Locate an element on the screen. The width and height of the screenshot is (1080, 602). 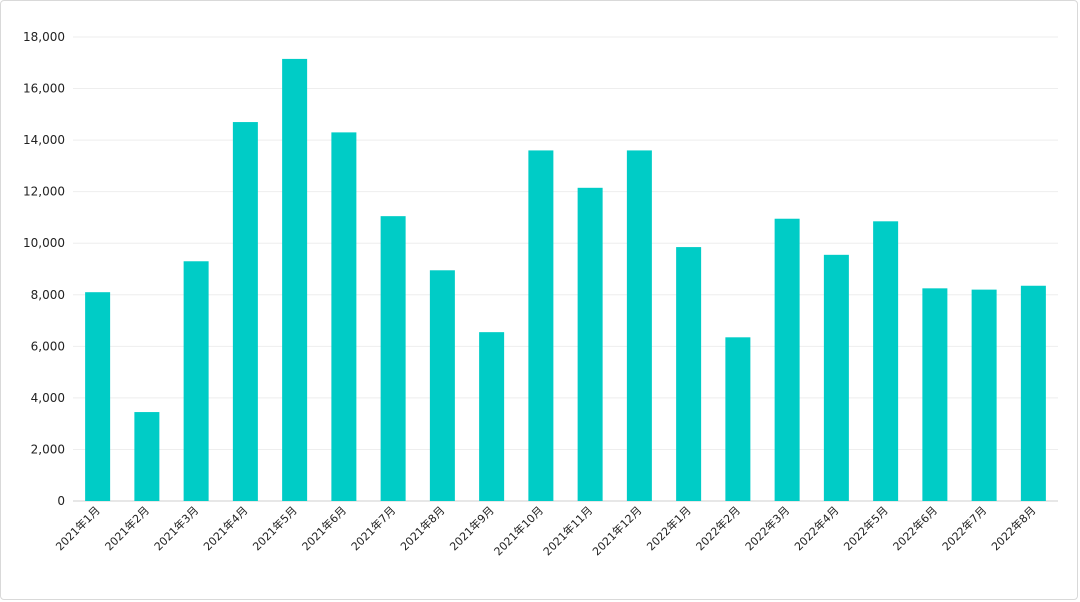
x-tick-label: 2021年11月 is located at coordinates (567, 530).